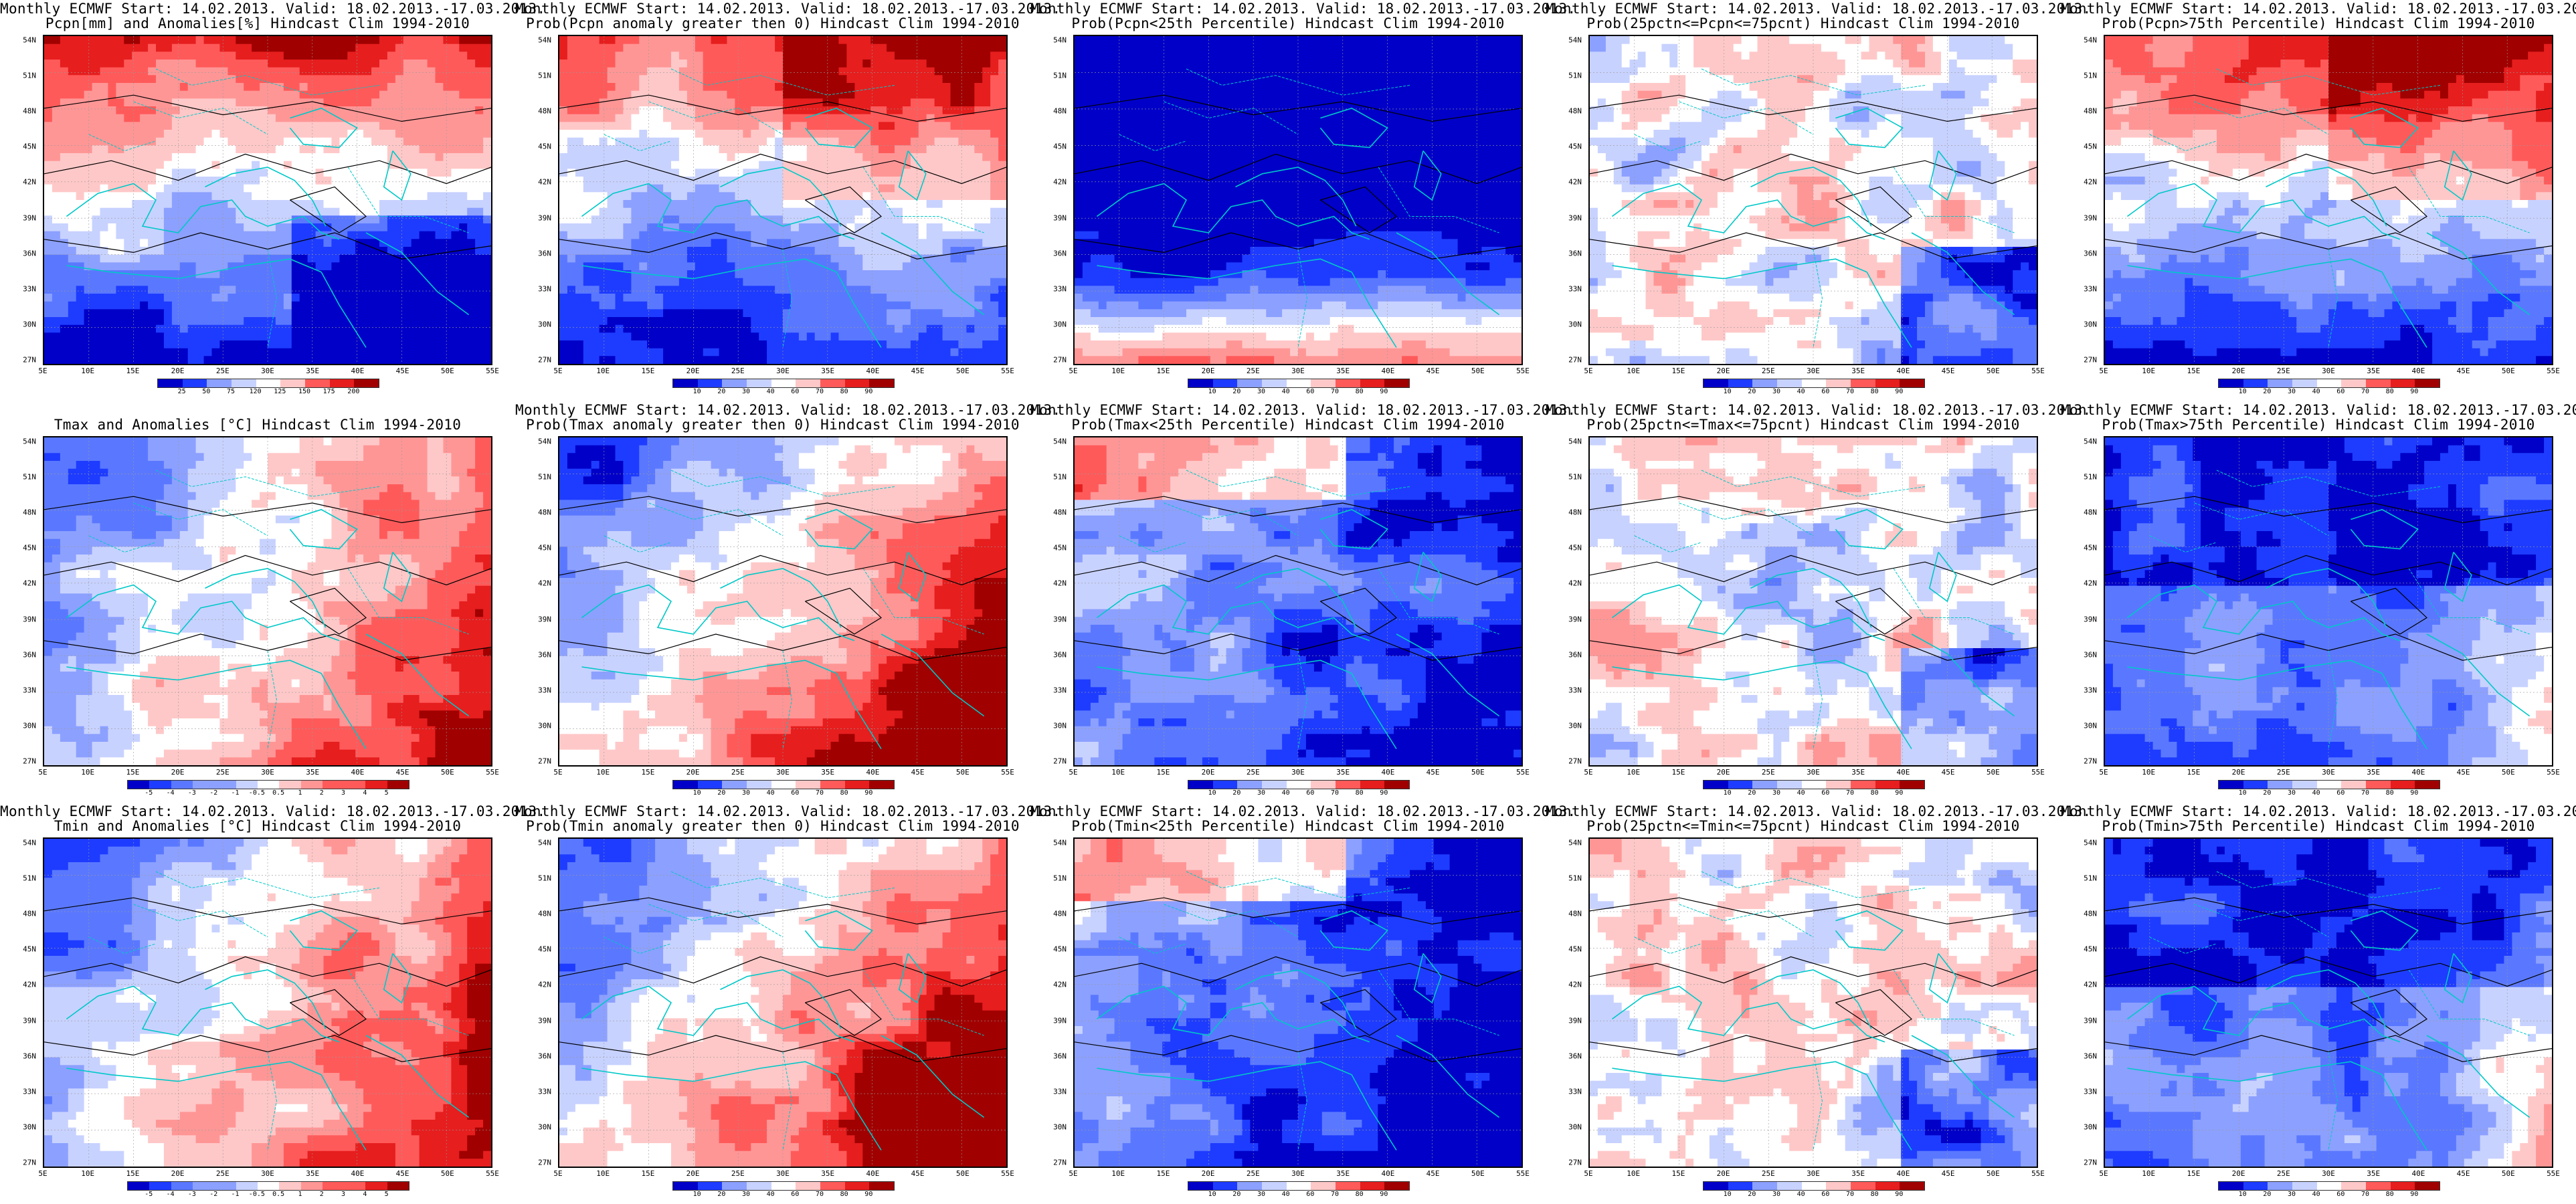 The image size is (2576, 1204). I want to click on latitude-tick-label: 45N, so click(2090, 146).